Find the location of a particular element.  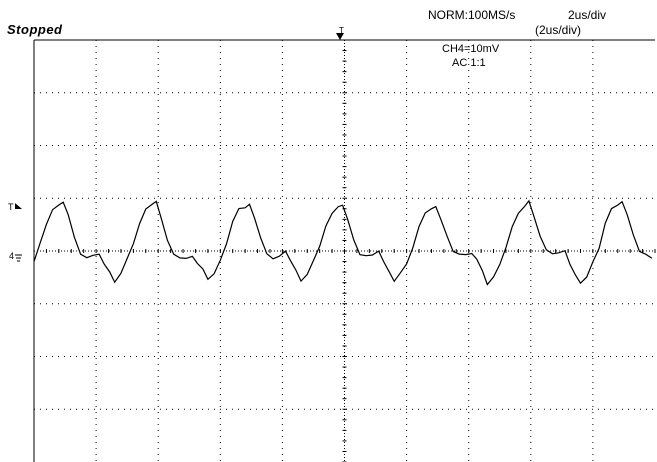

channel-scale-label: CH4=10mV is located at coordinates (471, 49).